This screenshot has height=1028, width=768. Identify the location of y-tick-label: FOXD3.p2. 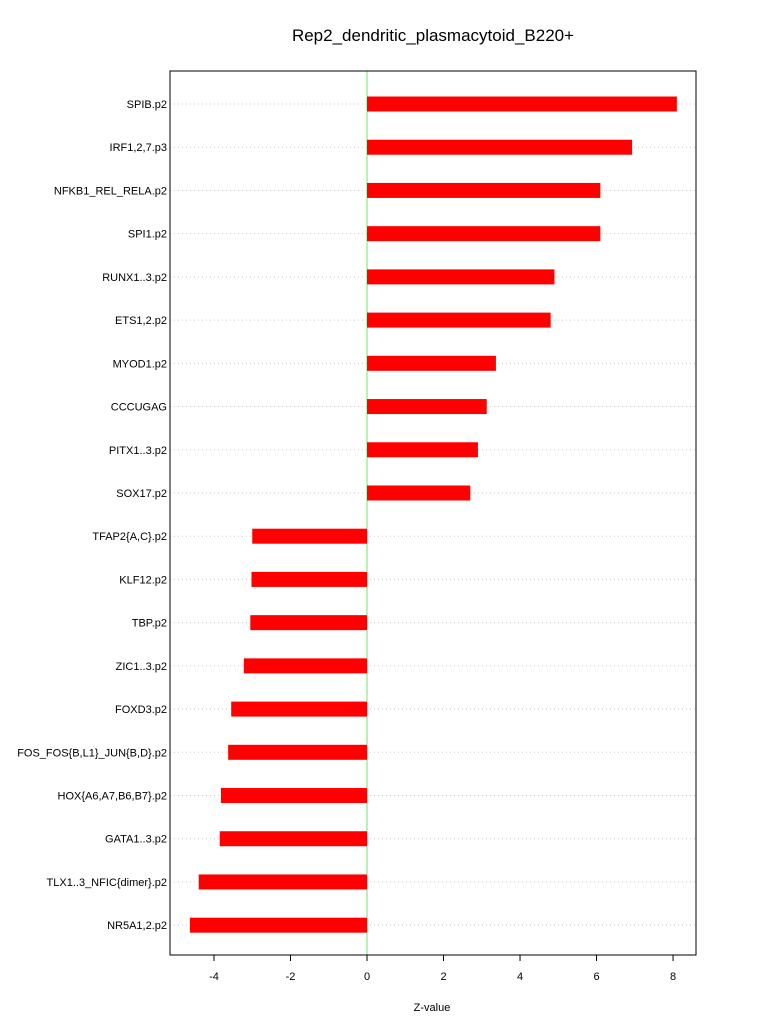
(141, 710).